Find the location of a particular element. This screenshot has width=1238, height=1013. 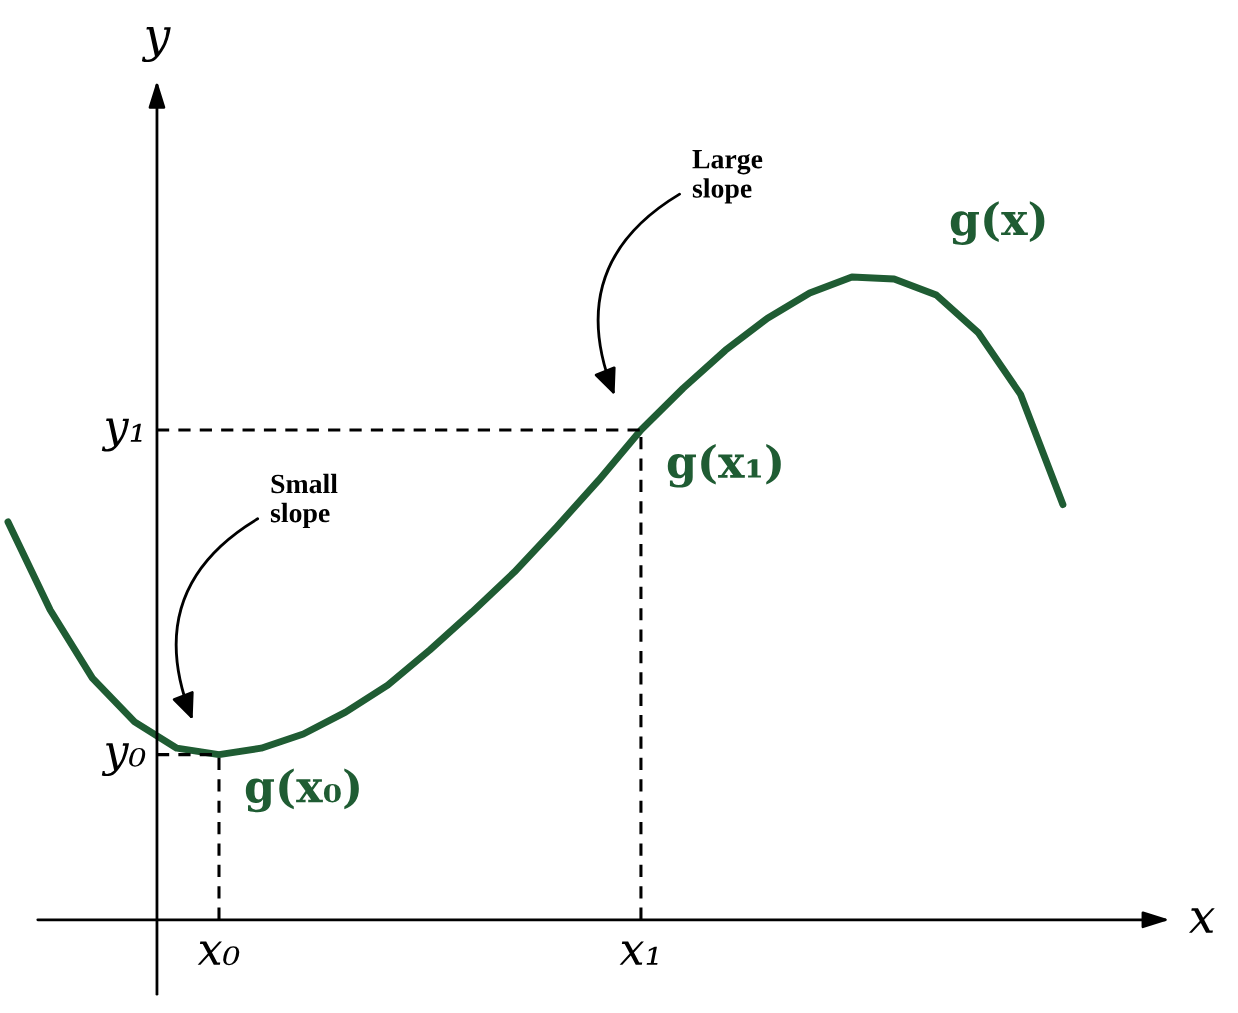

annotation: g(x₀) is located at coordinates (302, 790).